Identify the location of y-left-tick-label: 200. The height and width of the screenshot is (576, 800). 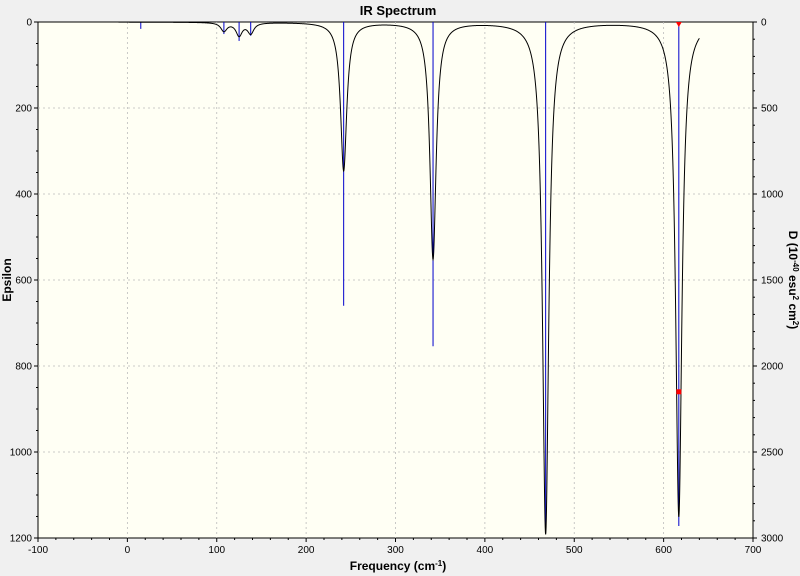
(23, 109).